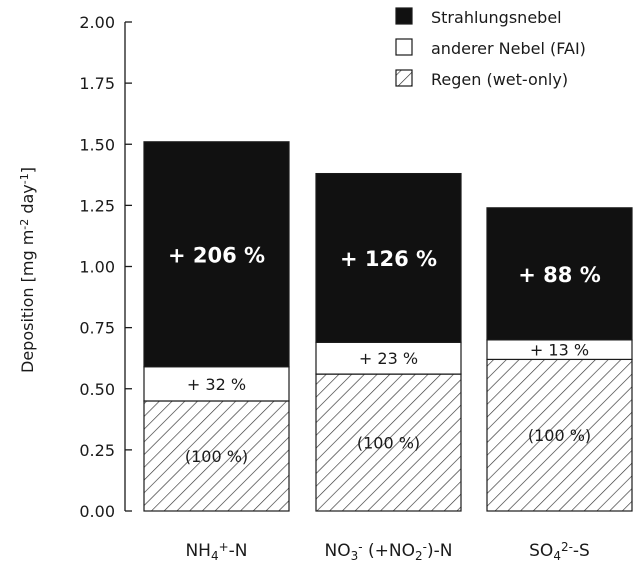 The width and height of the screenshot is (633, 563). What do you see at coordinates (97, 267) in the screenshot?
I see `y-tick-label: 1.00` at bounding box center [97, 267].